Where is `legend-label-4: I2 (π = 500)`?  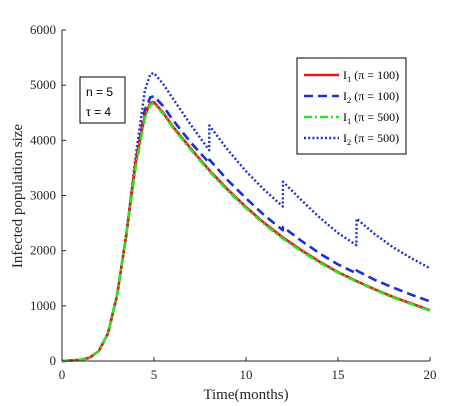
legend-label-4: I2 (π = 500) is located at coordinates (371, 139).